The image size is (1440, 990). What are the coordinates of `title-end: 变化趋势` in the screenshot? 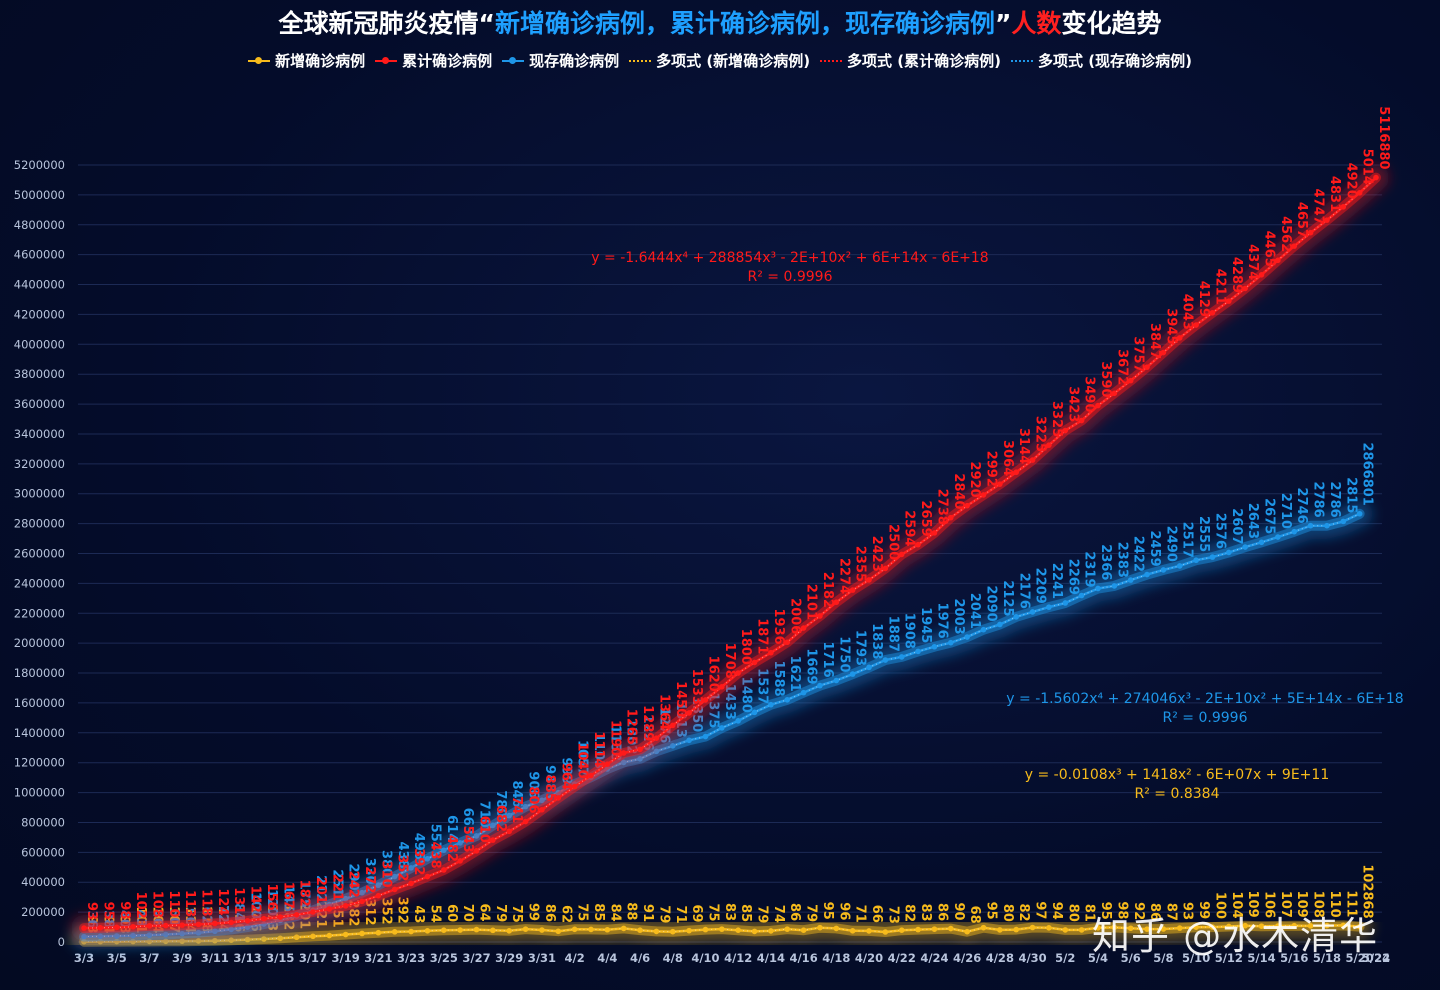 It's located at (1111, 23).